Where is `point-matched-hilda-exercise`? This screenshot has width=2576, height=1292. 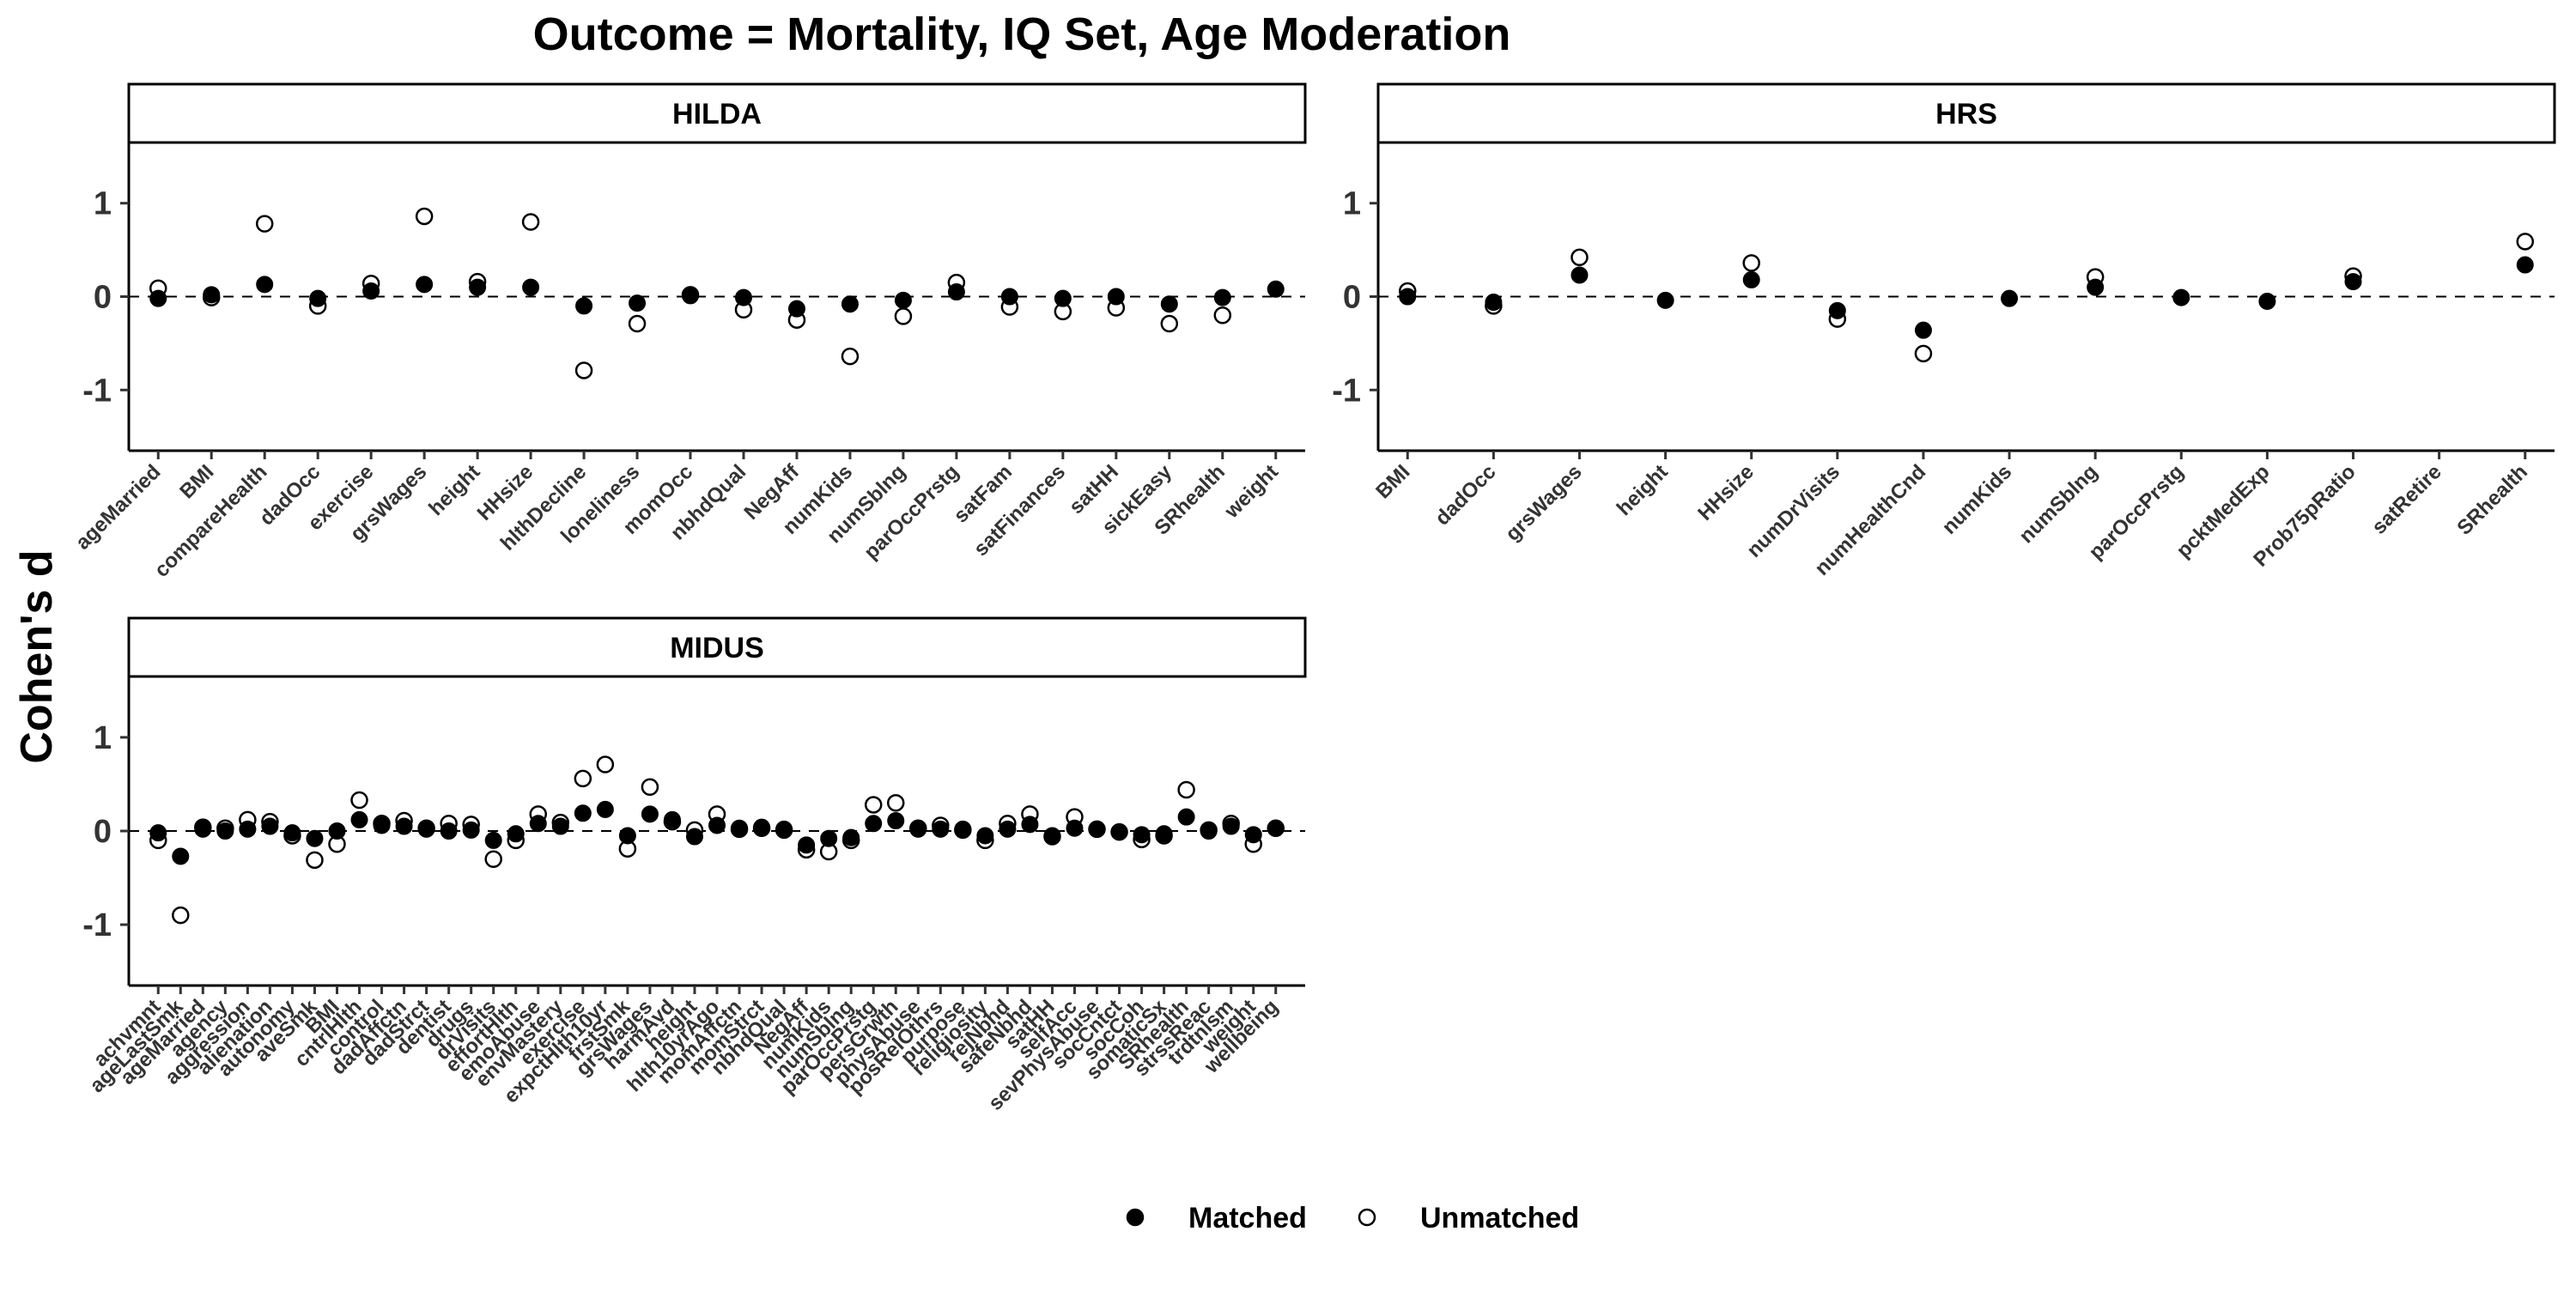
point-matched-hilda-exercise is located at coordinates (371, 291).